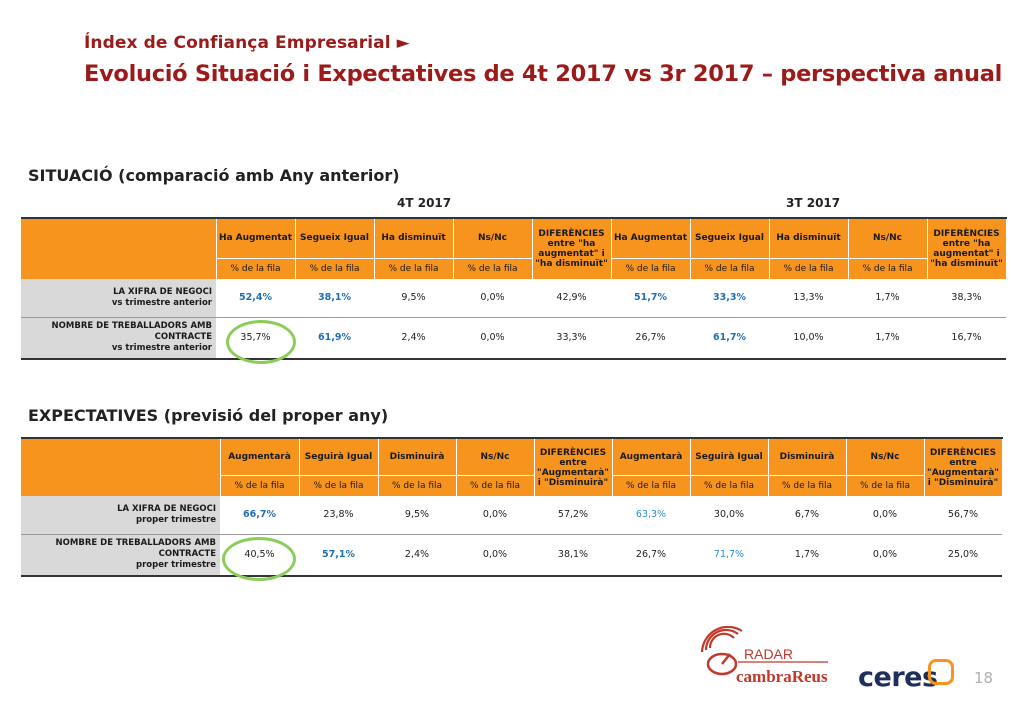 The image size is (1024, 709). Describe the element at coordinates (338, 515) in the screenshot. I see `table-cell: 23,8%` at that location.